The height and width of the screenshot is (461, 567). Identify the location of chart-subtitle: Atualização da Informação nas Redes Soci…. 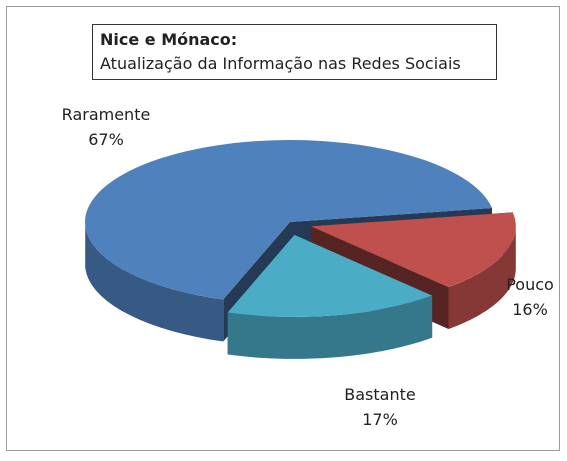
(280, 63).